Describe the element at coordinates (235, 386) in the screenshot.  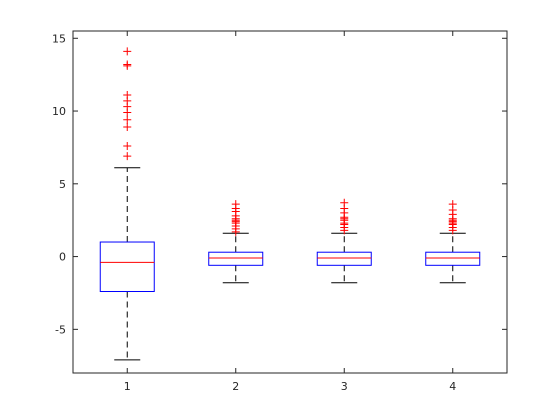
I see `x-tick-label: 2` at that location.